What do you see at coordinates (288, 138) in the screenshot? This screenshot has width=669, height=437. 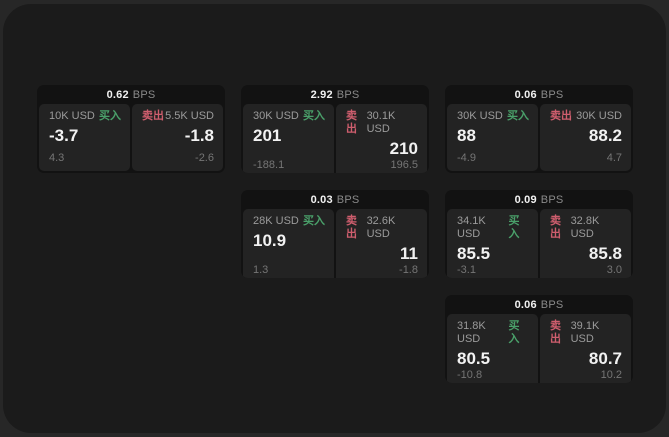 I see `buy-panel: 30K USD 买入 201 -188.1` at bounding box center [288, 138].